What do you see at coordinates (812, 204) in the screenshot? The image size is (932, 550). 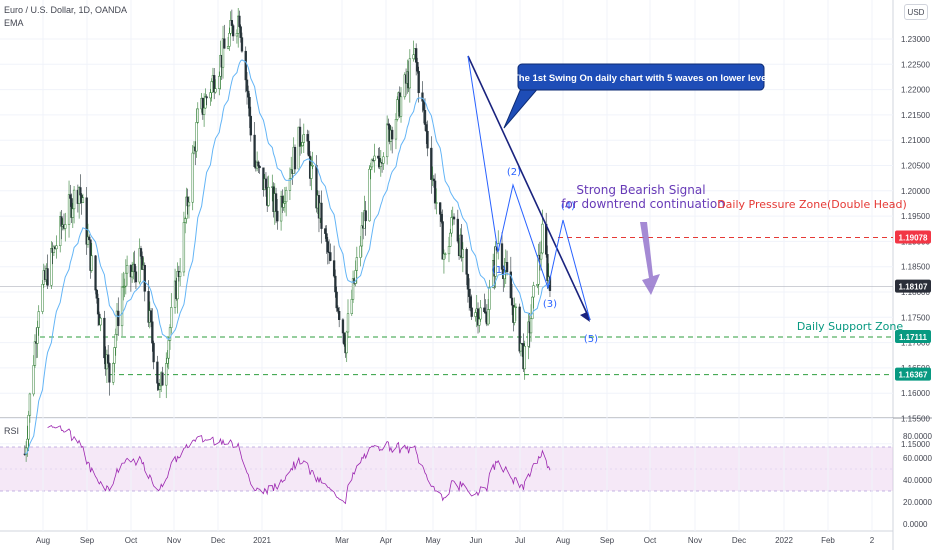 I see `pressure-zone-label: Daily Pressure Zone(Double Head)` at bounding box center [812, 204].